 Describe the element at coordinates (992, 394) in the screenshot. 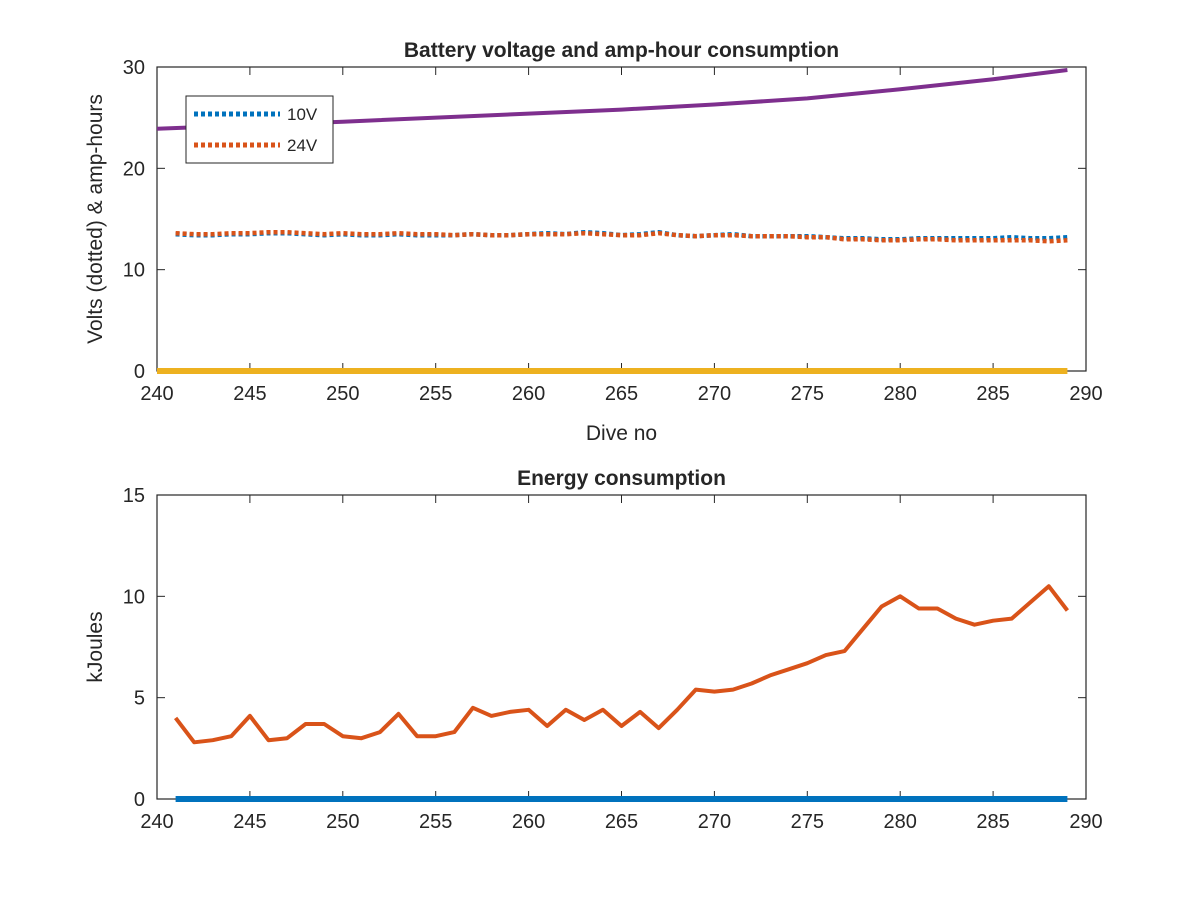

I see `voltage-xtick-label: 285` at that location.